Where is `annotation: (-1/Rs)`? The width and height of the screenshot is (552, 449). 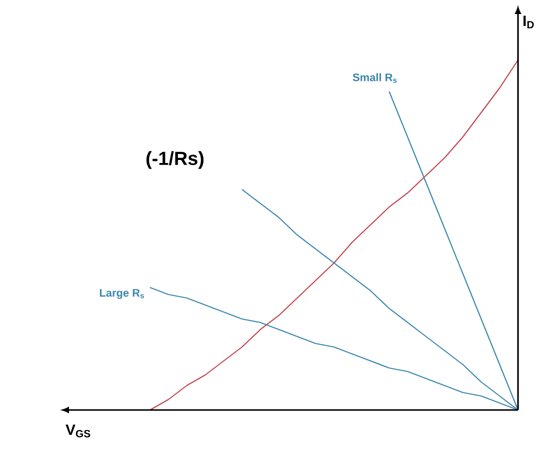
annotation: (-1/Rs) is located at coordinates (175, 160).